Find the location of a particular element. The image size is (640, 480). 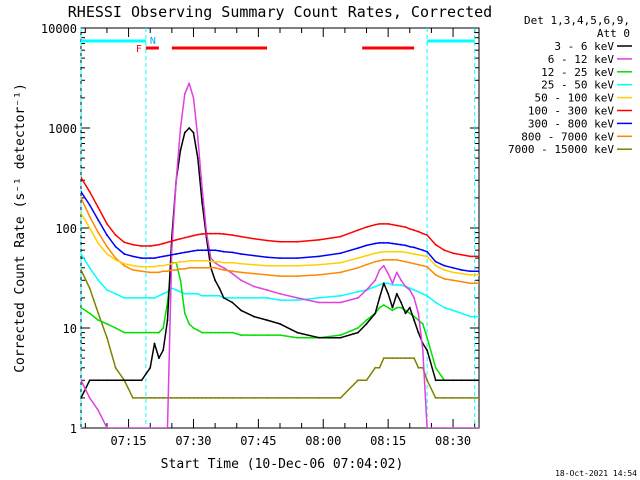

timestamp: 18-Oct-2021 14:54 is located at coordinates (596, 473).